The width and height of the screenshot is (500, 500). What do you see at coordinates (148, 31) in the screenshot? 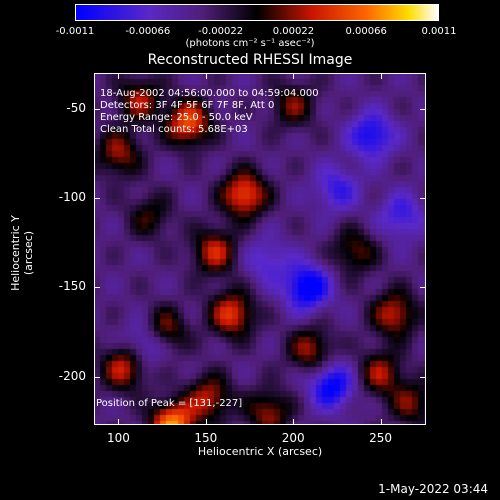
I see `colorbar-tick-label: -0.00066` at bounding box center [148, 31].